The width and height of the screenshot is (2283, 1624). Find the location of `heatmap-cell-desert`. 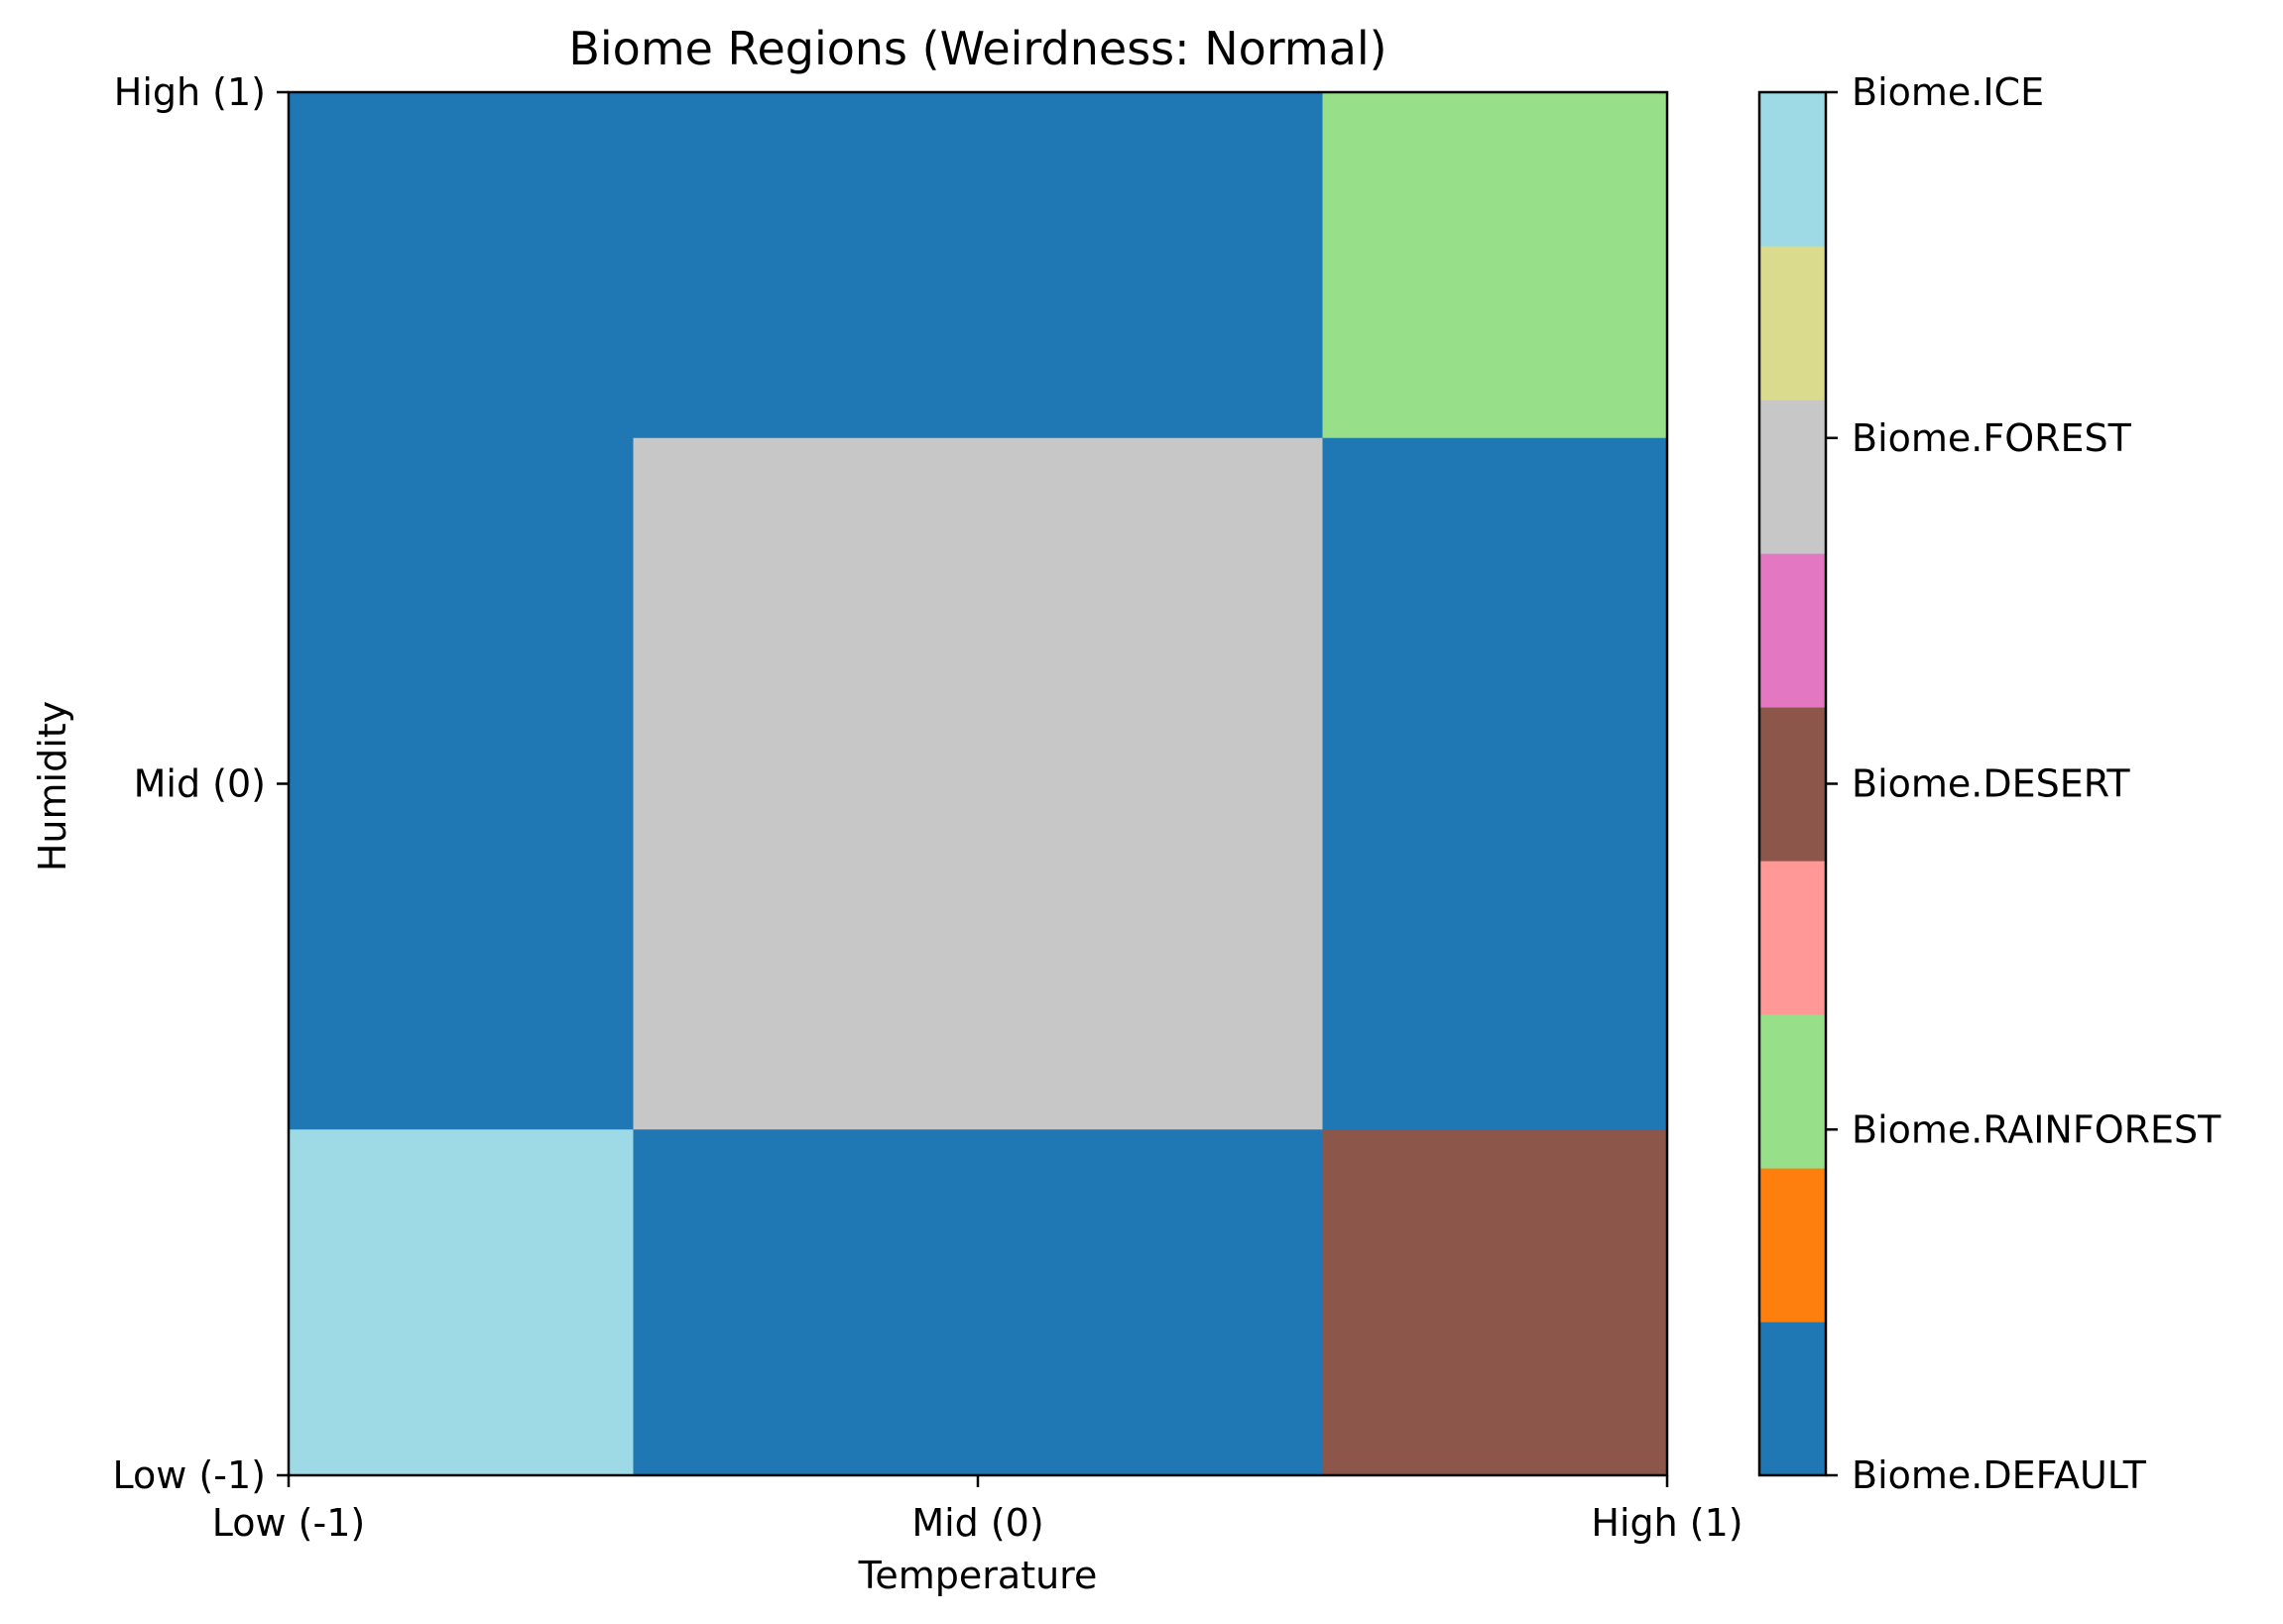

heatmap-cell-desert is located at coordinates (1495, 1302).